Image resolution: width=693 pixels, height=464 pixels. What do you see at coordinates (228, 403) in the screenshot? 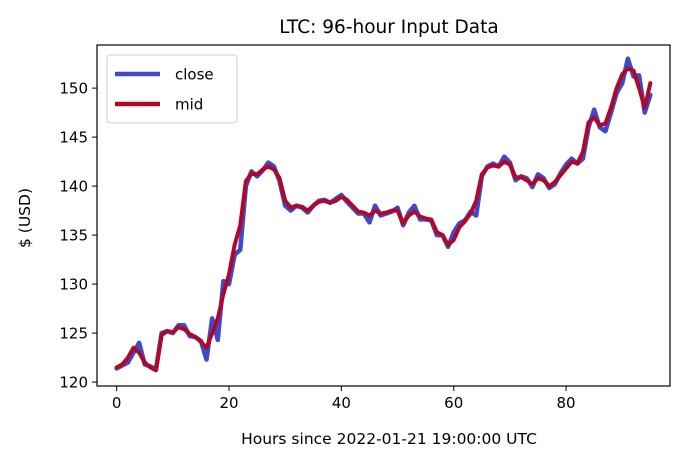
I see `x-tick-label: 20` at bounding box center [228, 403].